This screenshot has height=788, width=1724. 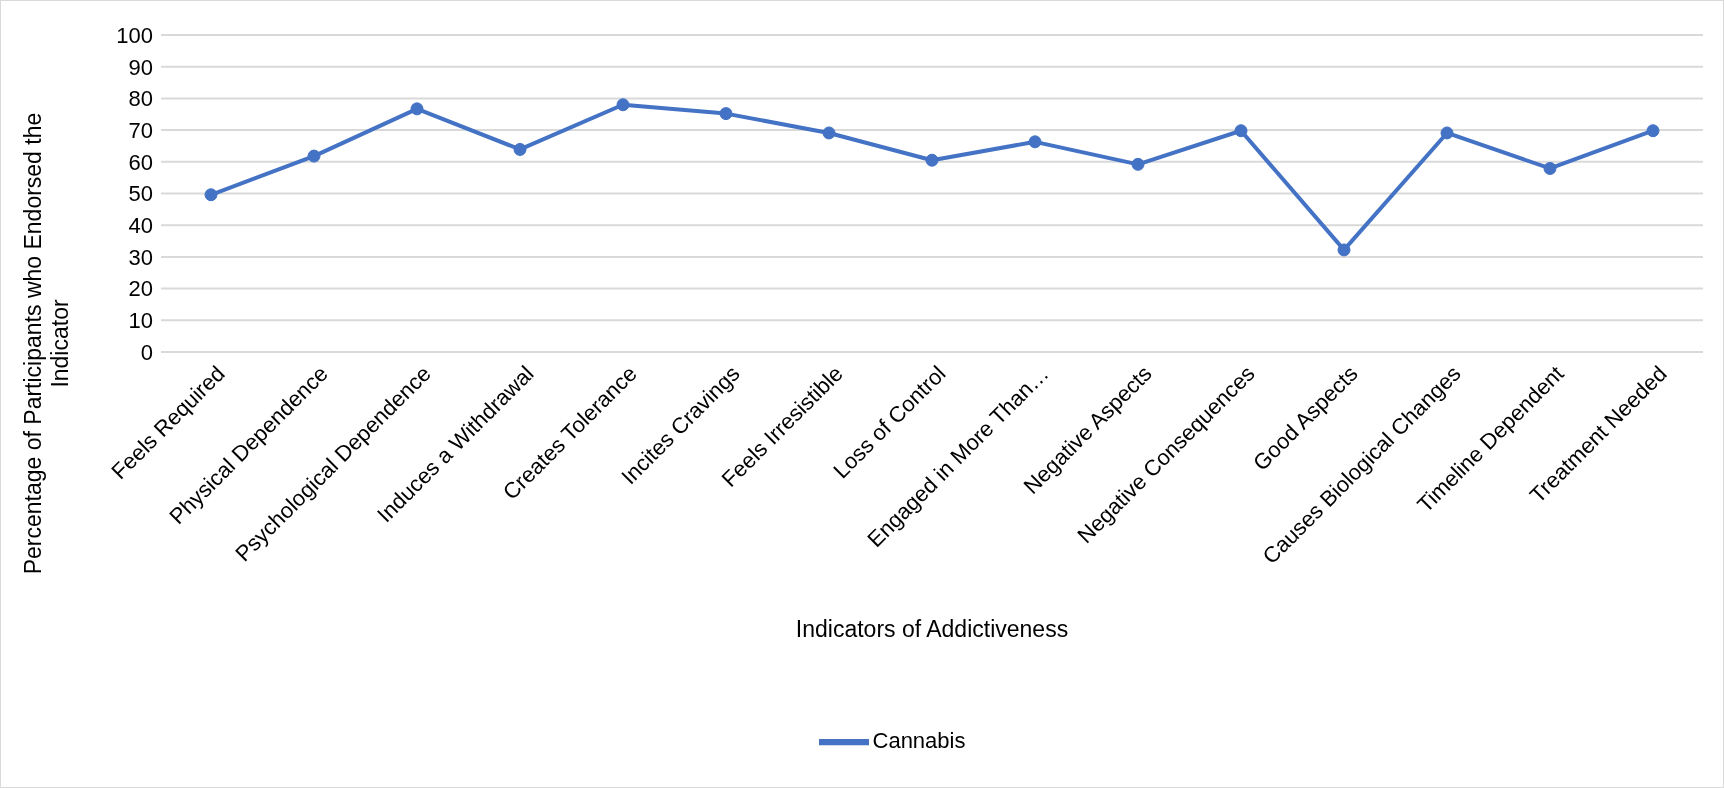 What do you see at coordinates (140, 289) in the screenshot?
I see `y-tick-label: 20` at bounding box center [140, 289].